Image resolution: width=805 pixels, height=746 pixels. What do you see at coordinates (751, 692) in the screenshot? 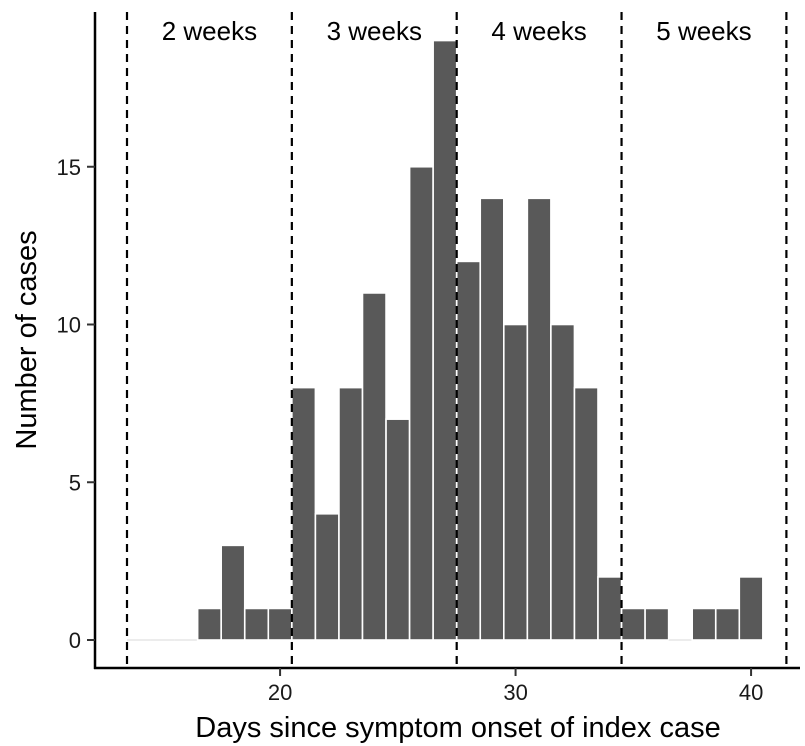
I see `x-tick-label: 40` at bounding box center [751, 692].